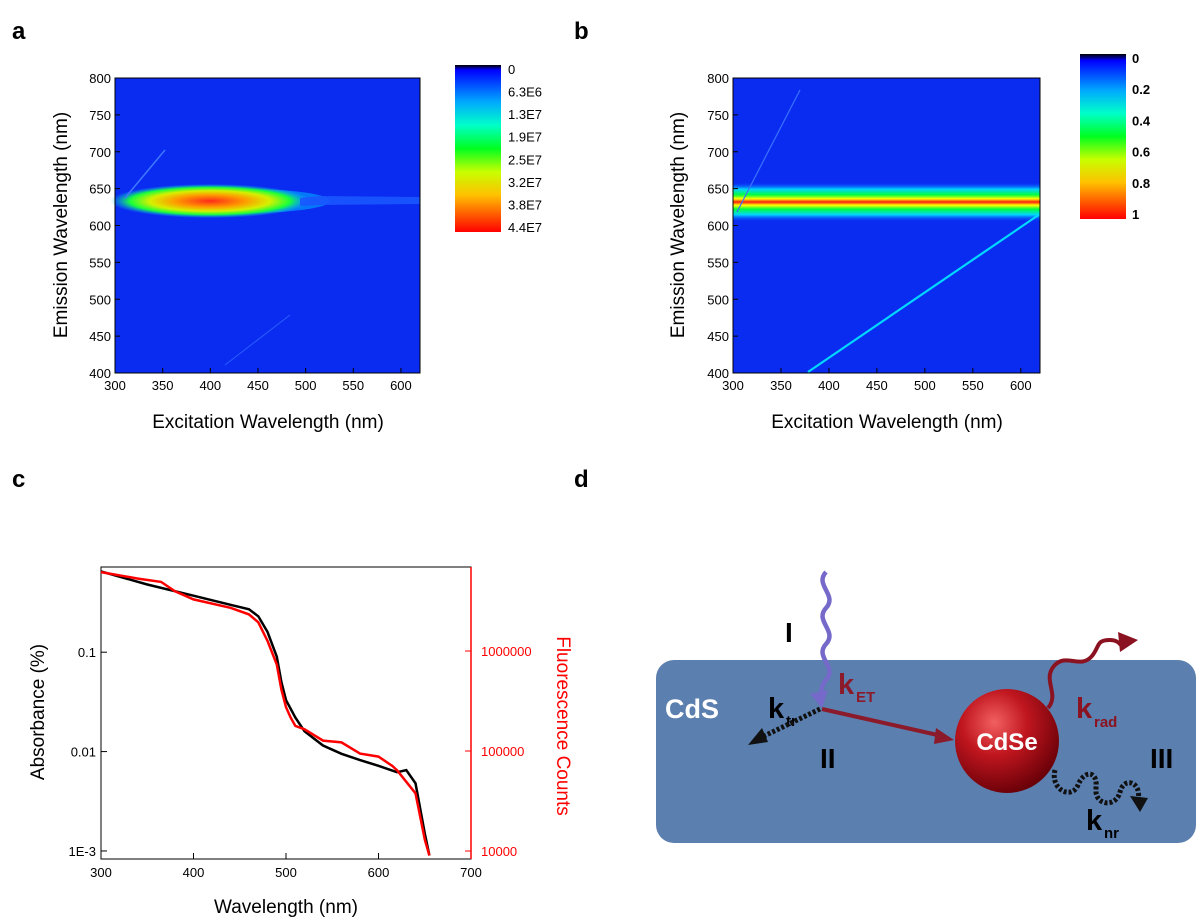  What do you see at coordinates (286, 907) in the screenshot?
I see `line-chart-c-xlabel: Wavelength (nm)` at bounding box center [286, 907].